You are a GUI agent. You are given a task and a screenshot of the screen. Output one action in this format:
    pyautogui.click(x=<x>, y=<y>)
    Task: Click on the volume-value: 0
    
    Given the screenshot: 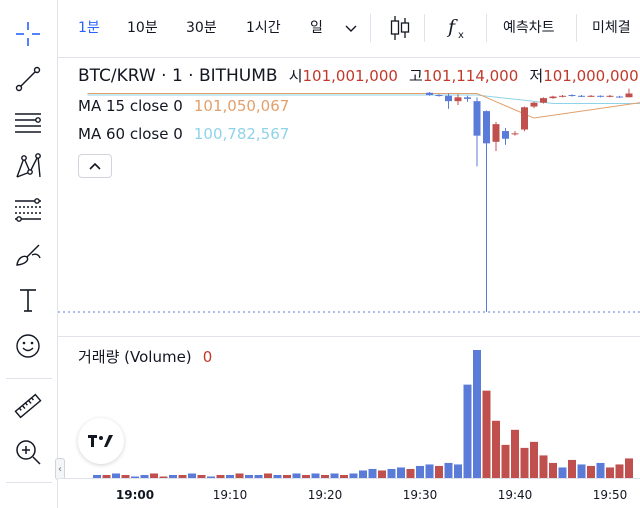 What is the action you would take?
    pyautogui.click(x=207, y=357)
    